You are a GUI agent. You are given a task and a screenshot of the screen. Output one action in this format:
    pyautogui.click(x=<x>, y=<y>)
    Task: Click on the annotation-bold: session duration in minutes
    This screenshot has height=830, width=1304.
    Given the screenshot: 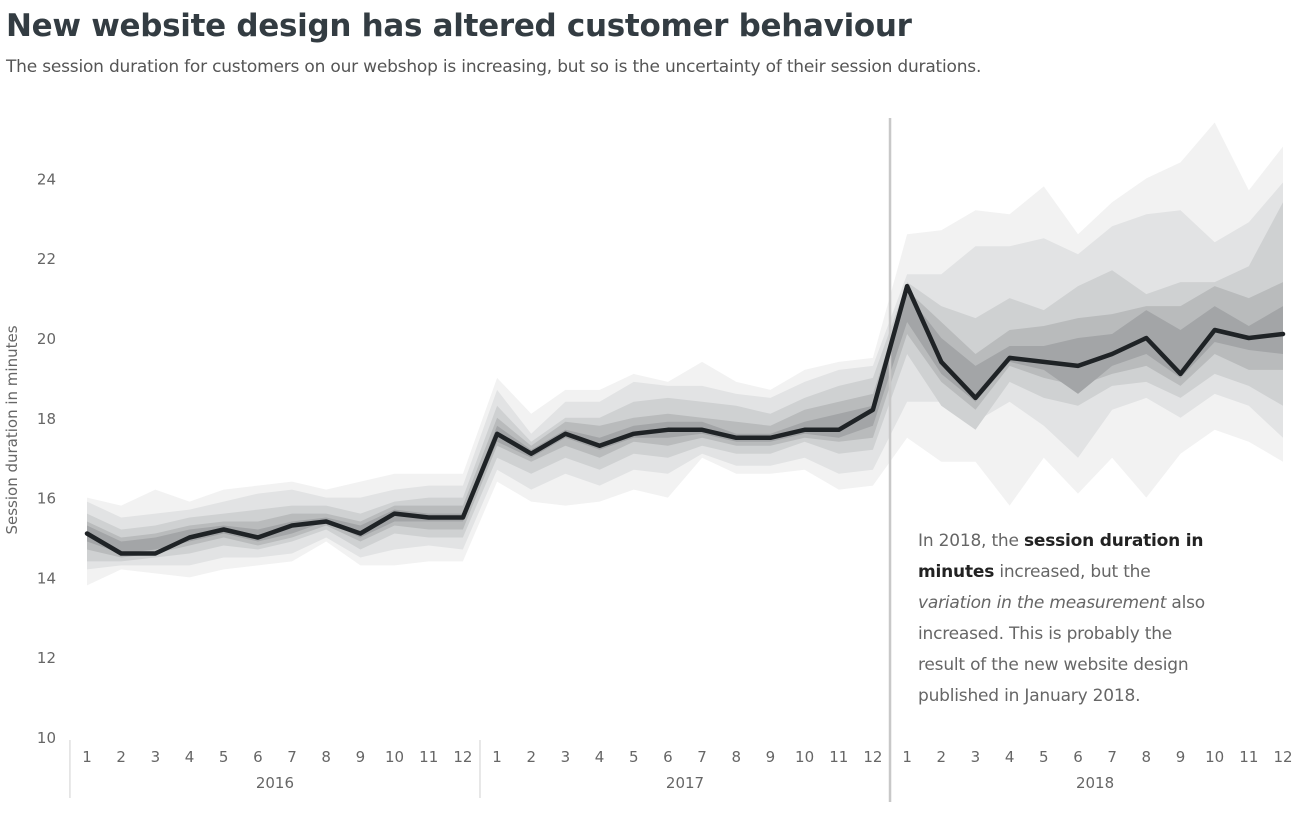 What is the action you would take?
    pyautogui.click(x=1061, y=556)
    